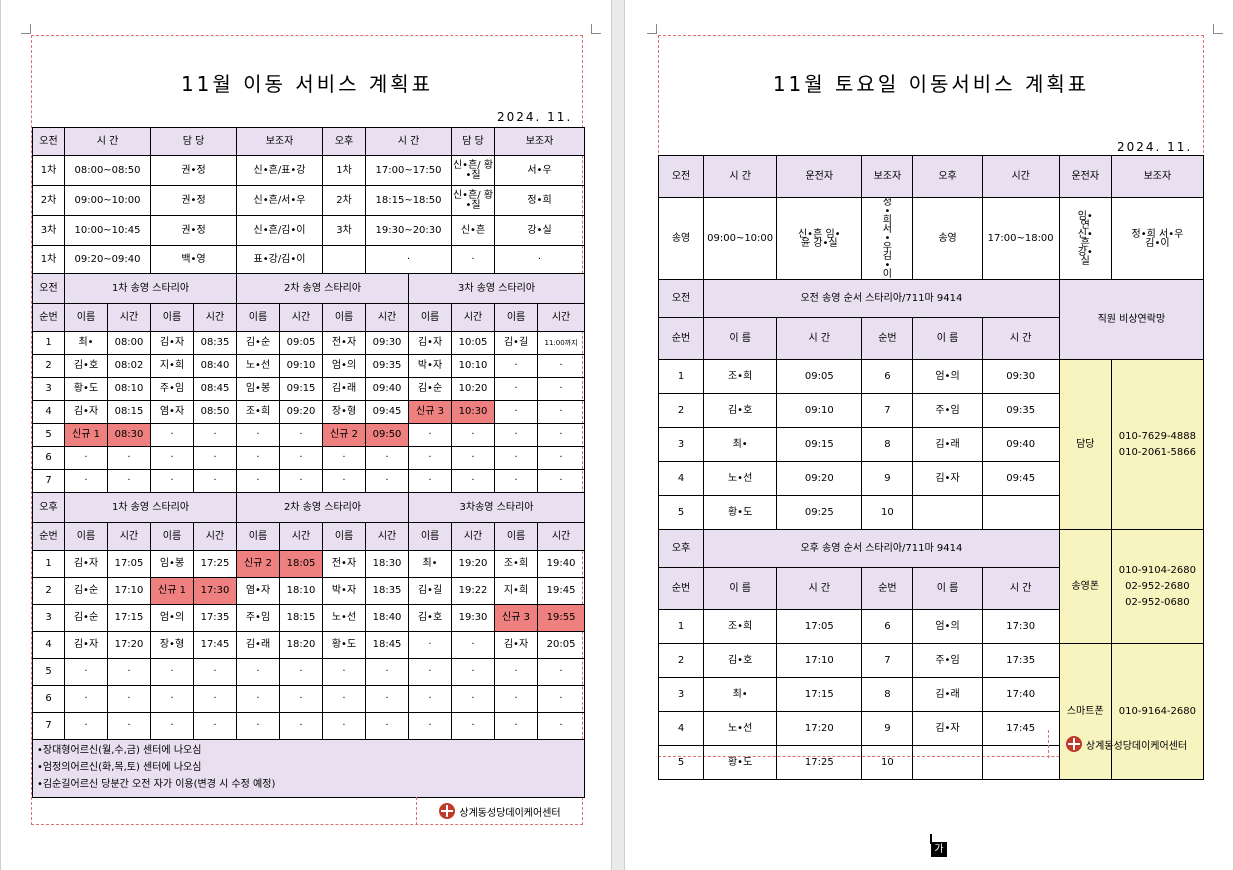 This screenshot has height=870, width=1234. Describe the element at coordinates (1085, 586) in the screenshot. I see `contact-label: 송영폰` at that location.